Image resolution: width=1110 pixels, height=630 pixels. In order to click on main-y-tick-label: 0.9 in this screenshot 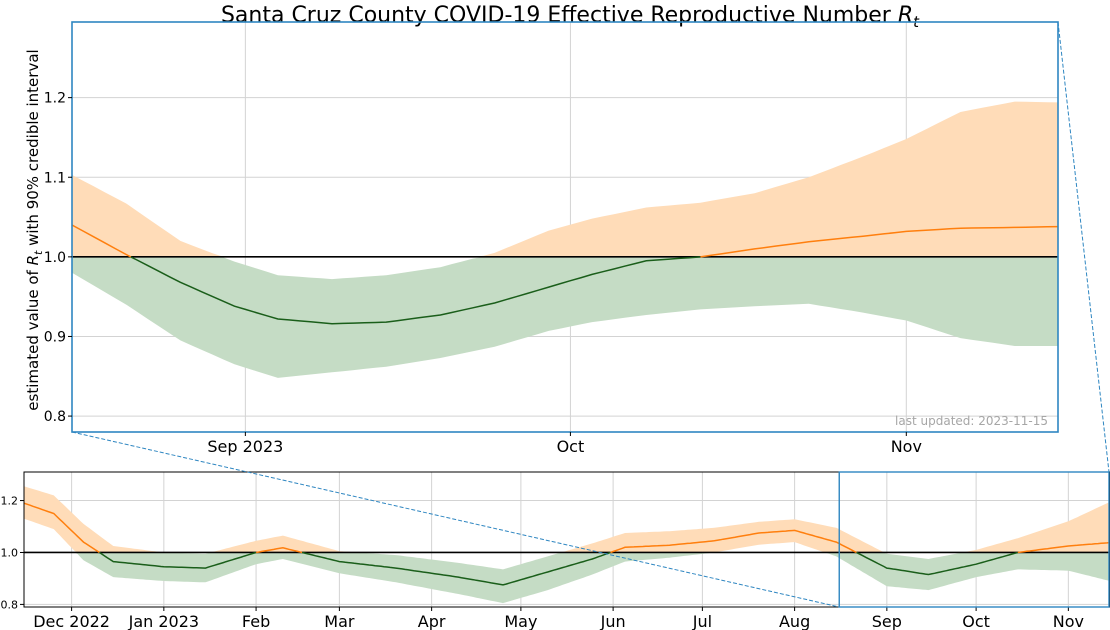, I will do `click(55, 338)`.